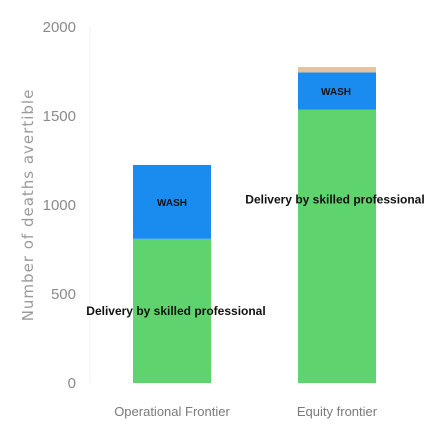 The height and width of the screenshot is (427, 438). What do you see at coordinates (246, 411) in the screenshot?
I see `x-axis: Operational Frontier Equity frontier` at bounding box center [246, 411].